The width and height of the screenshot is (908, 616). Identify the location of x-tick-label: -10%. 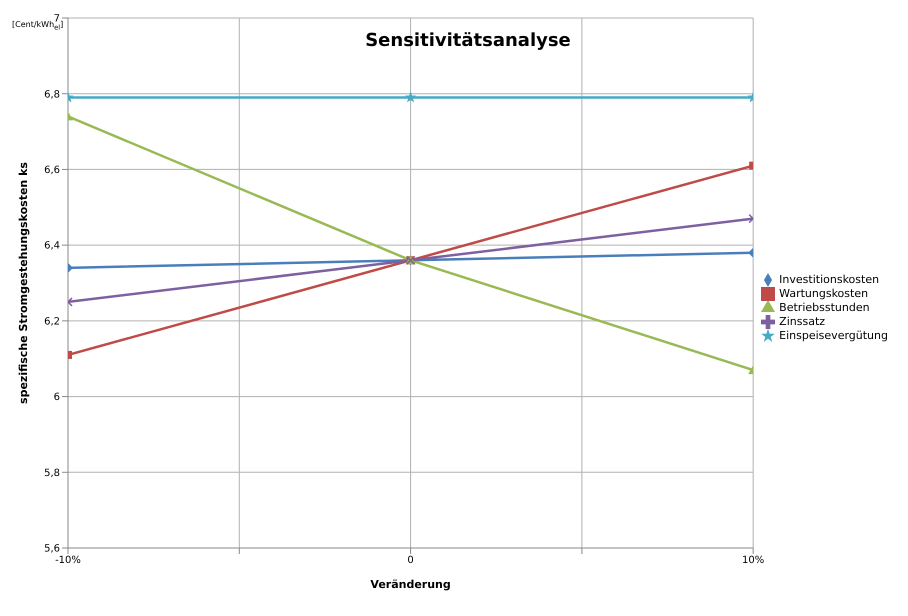
(68, 560).